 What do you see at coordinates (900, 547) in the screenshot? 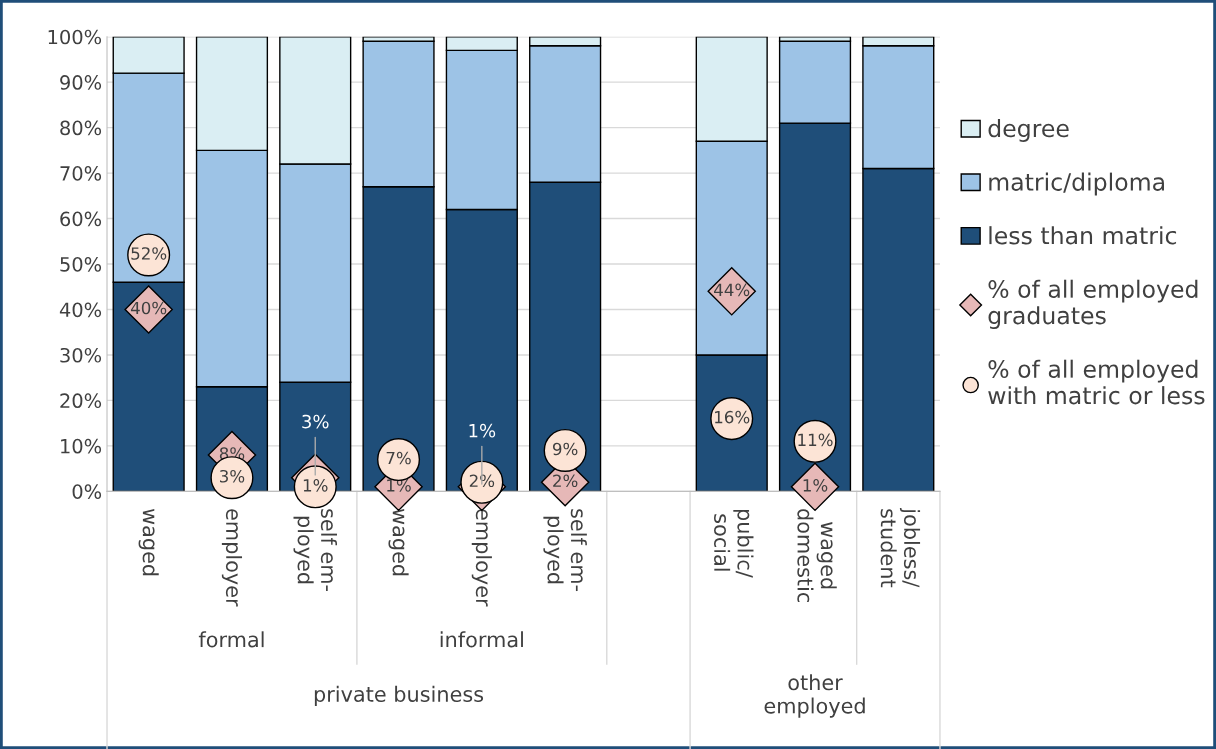
I see `x-tick-label: jobless/ student` at bounding box center [900, 547].